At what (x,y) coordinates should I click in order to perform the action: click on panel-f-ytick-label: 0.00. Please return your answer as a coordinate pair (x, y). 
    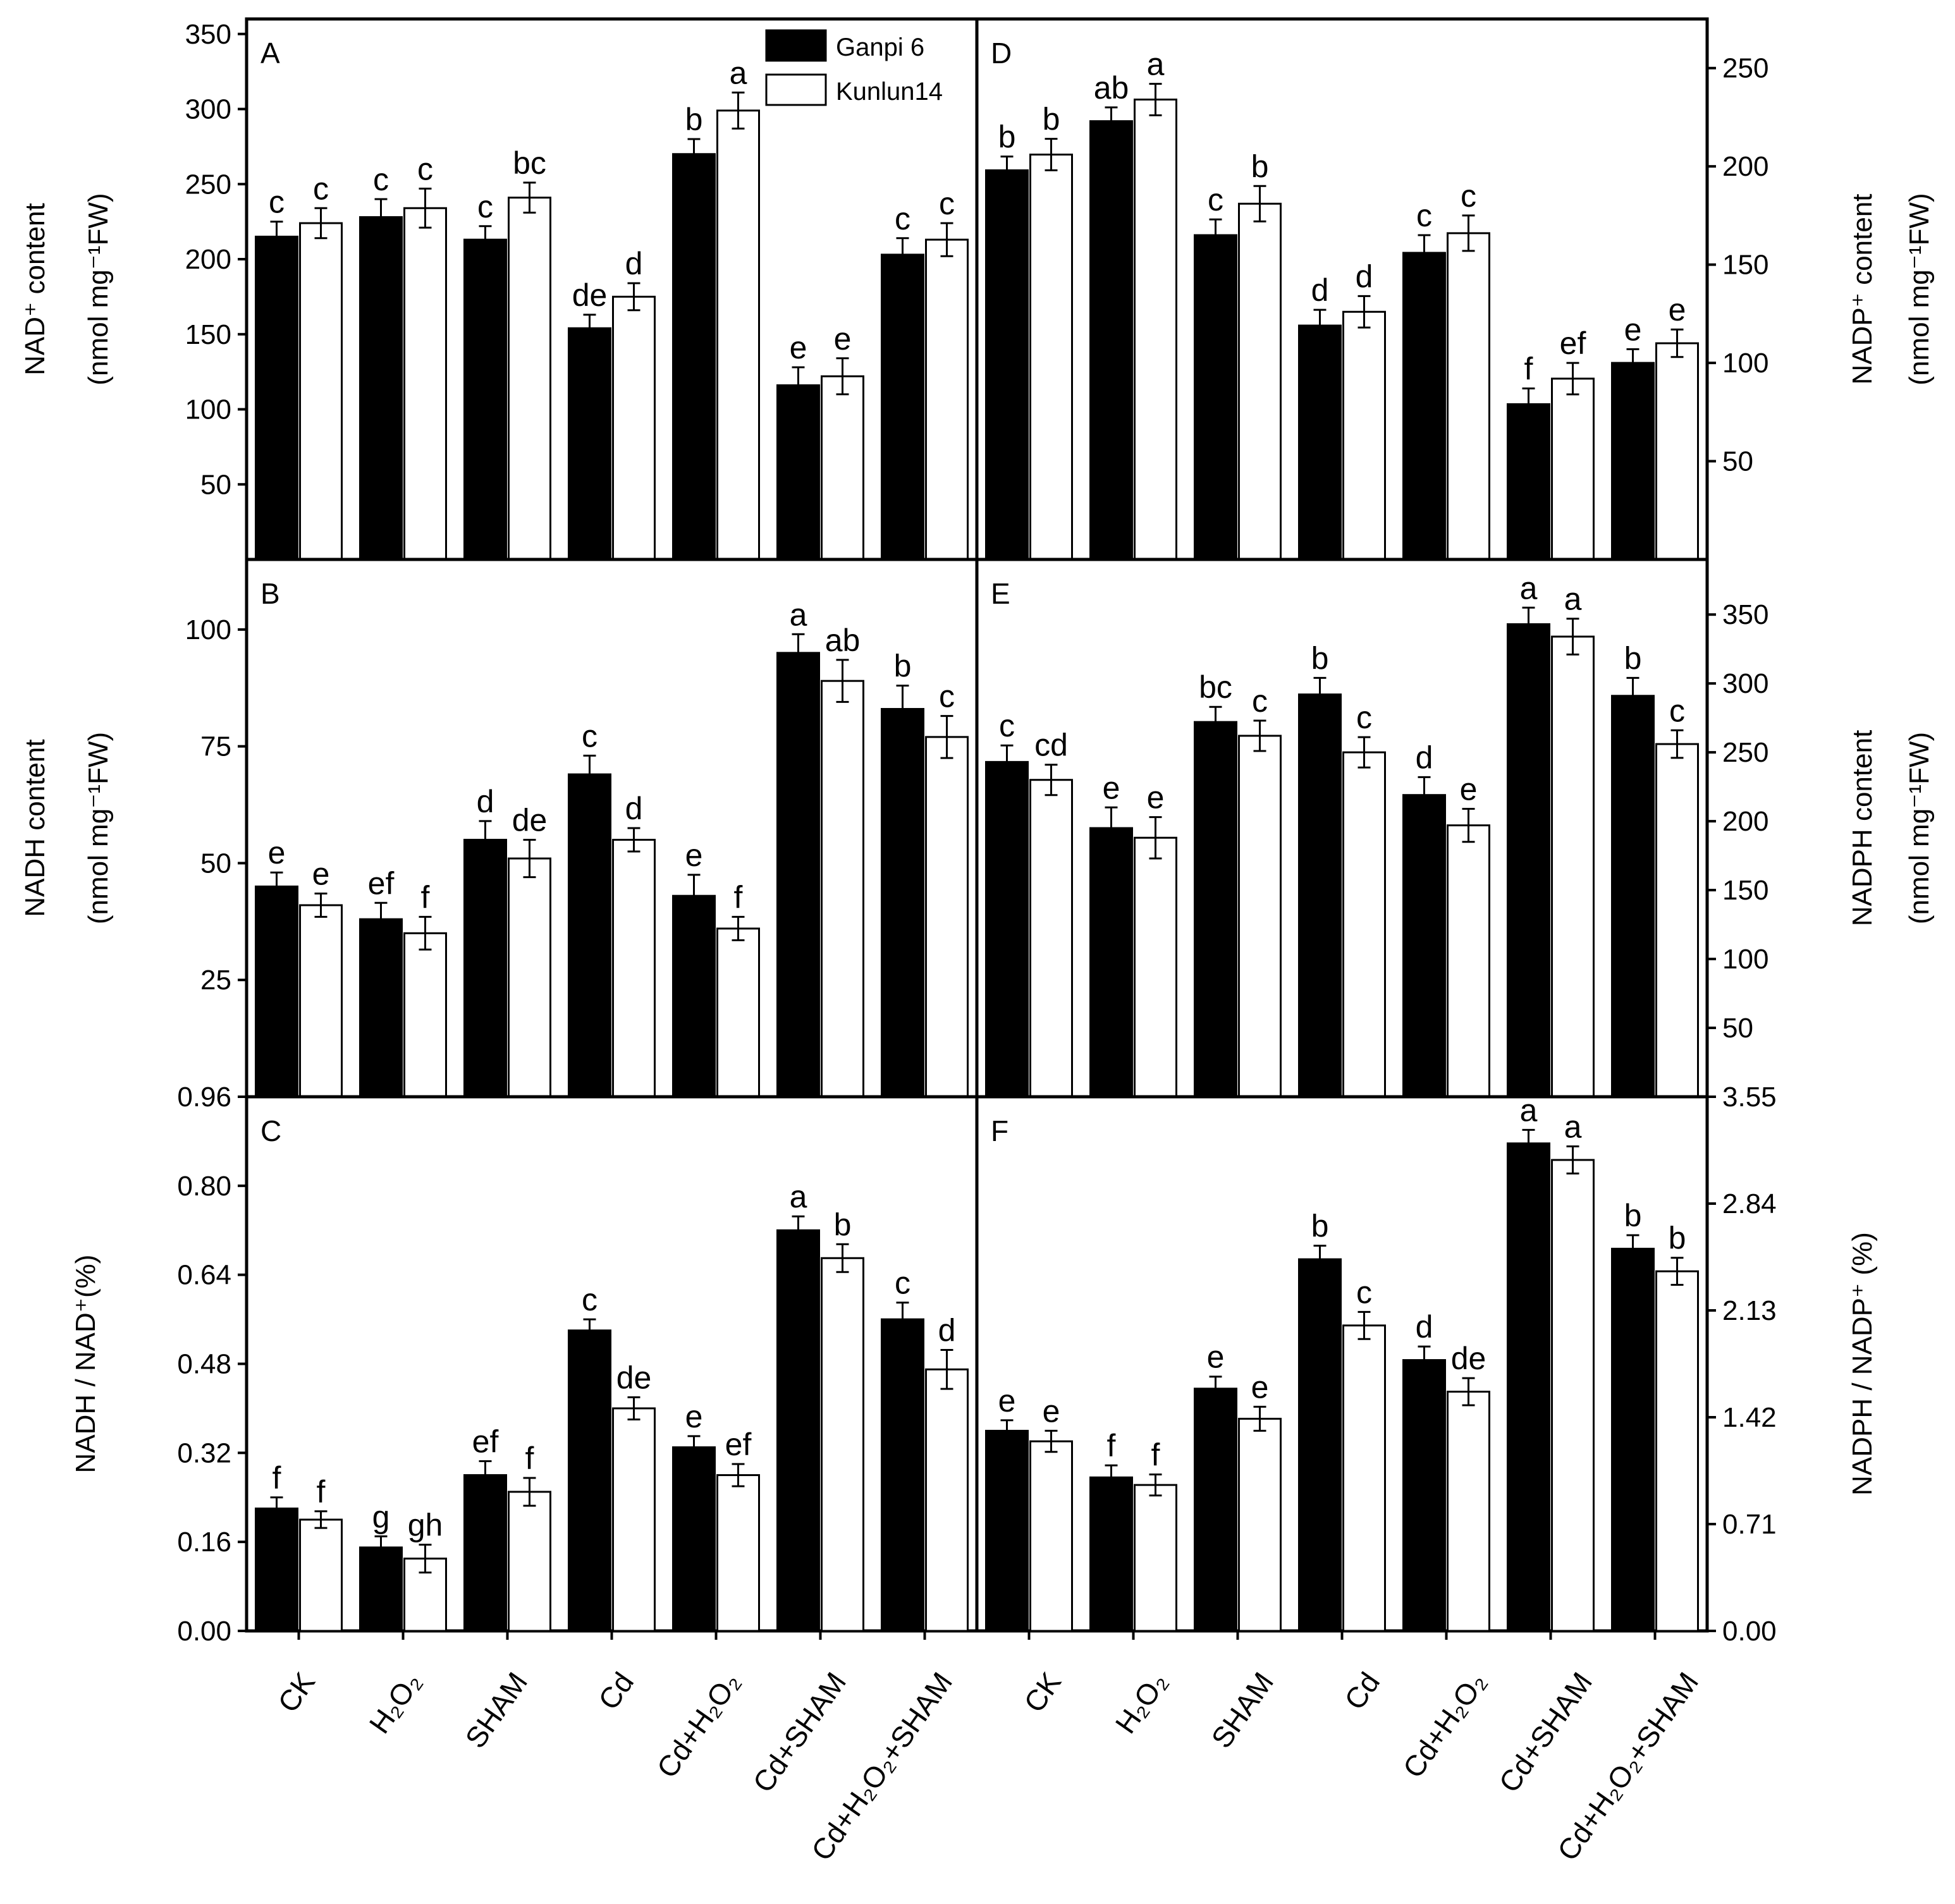
    Looking at the image, I should click on (1750, 1631).